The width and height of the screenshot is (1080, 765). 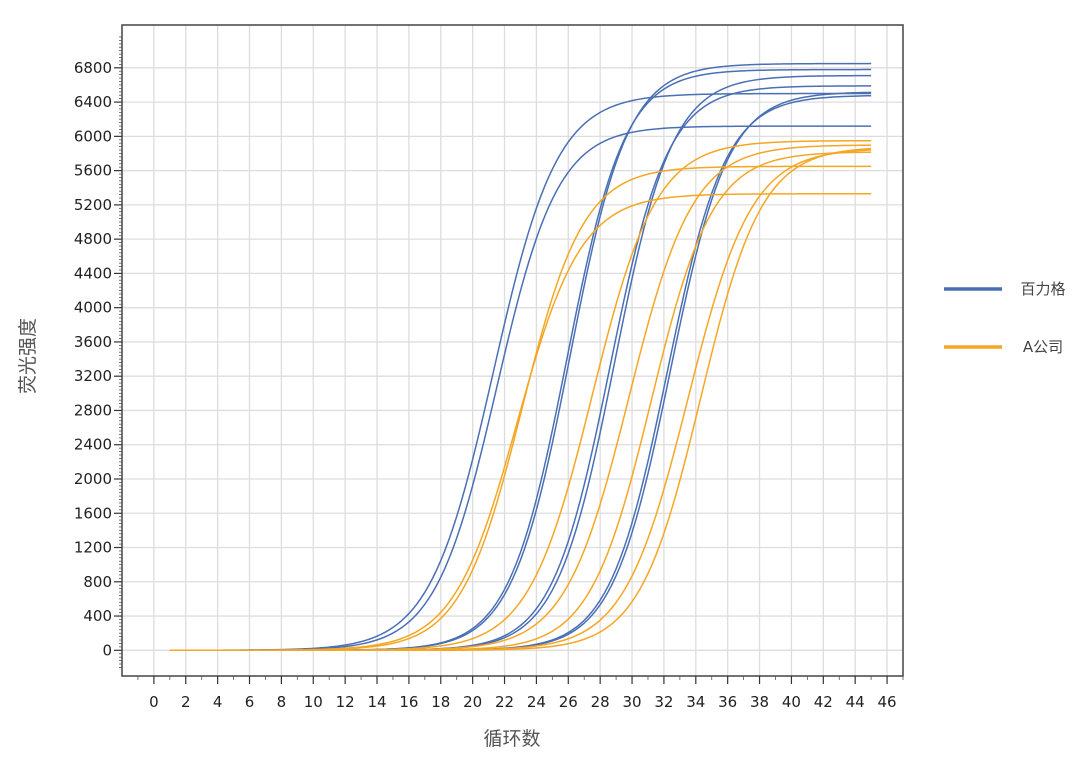 I want to click on x-tick-label: 2, so click(x=186, y=702).